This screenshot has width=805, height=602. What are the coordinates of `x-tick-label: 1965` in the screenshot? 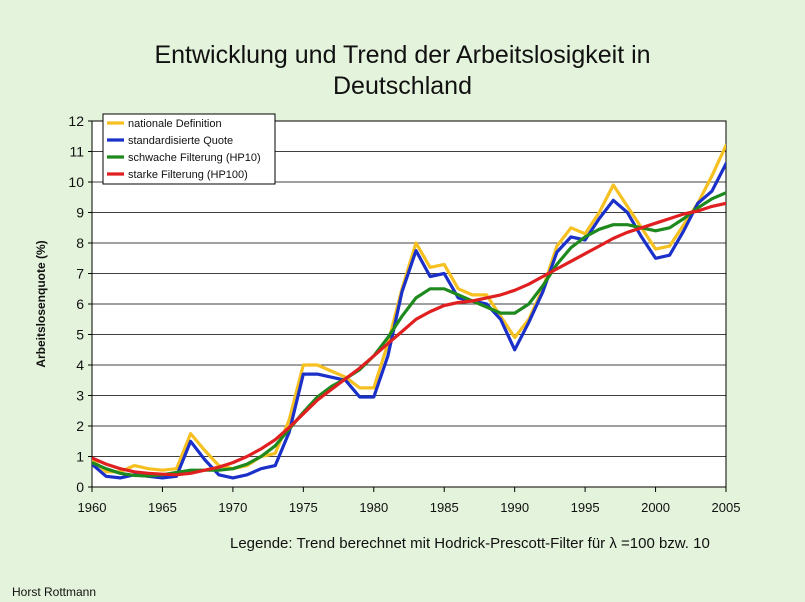 It's located at (162, 507).